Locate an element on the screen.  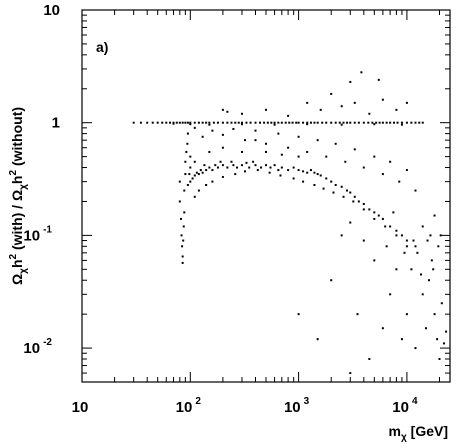
y-tick-label: 10 -1 is located at coordinates (37, 234).